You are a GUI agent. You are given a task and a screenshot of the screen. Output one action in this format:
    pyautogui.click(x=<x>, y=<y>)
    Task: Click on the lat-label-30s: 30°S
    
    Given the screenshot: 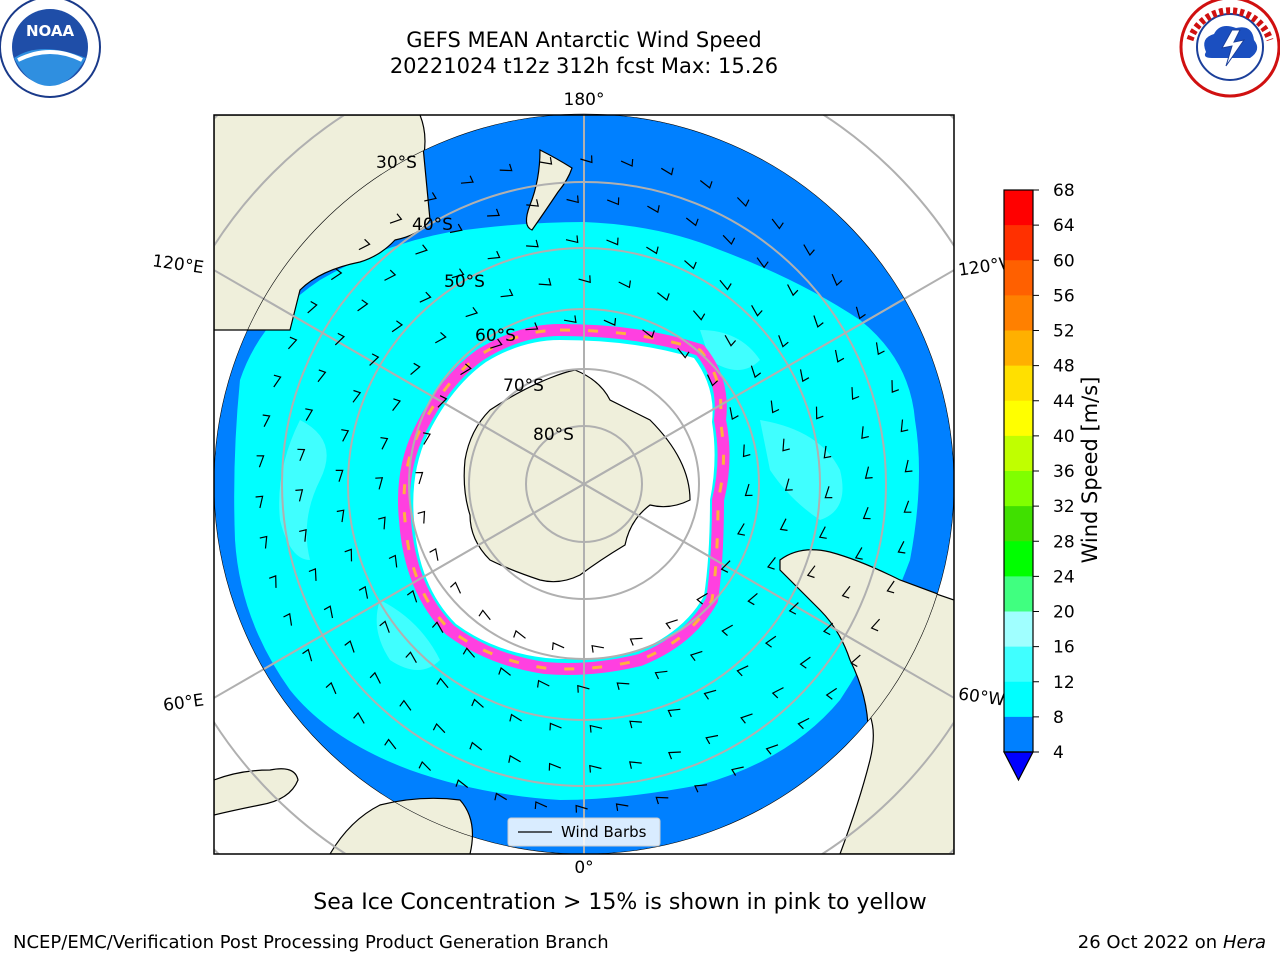 What is the action you would take?
    pyautogui.click(x=396, y=163)
    